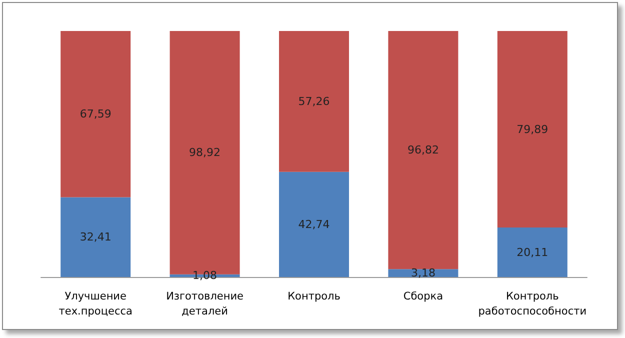 The height and width of the screenshot is (338, 625). What do you see at coordinates (532, 304) in the screenshot?
I see `x-tick-label: Контроль работоспособности` at bounding box center [532, 304].